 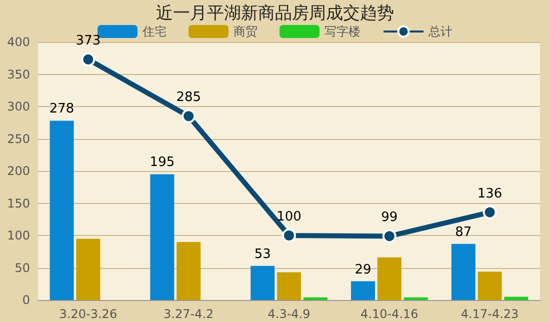 I want to click on x-tick-label: 3.27-4.2, so click(x=189, y=314).